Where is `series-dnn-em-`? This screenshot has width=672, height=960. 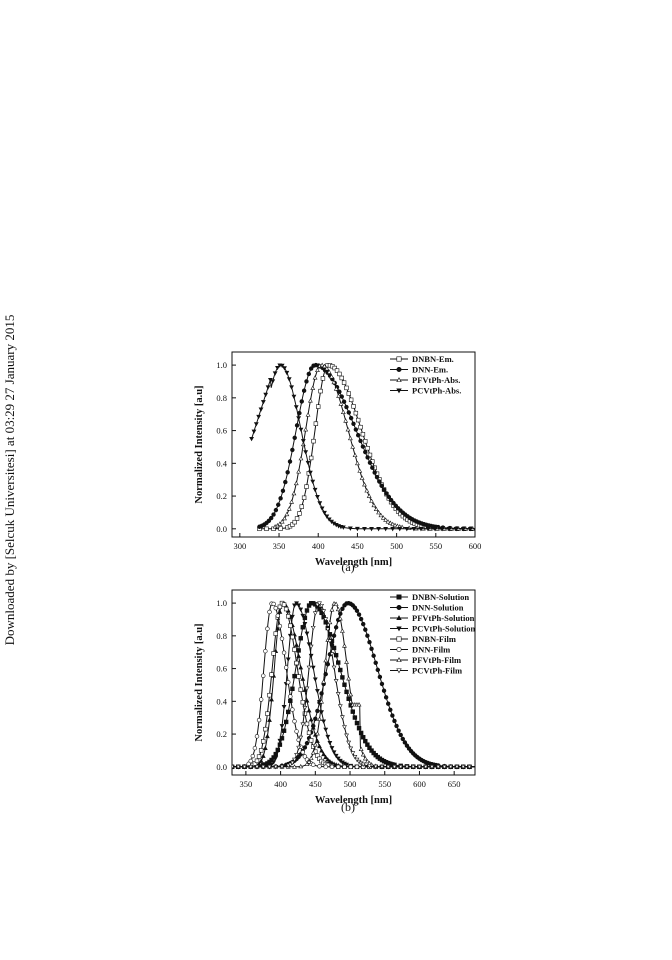 series-dnn-em- is located at coordinates (366, 446).